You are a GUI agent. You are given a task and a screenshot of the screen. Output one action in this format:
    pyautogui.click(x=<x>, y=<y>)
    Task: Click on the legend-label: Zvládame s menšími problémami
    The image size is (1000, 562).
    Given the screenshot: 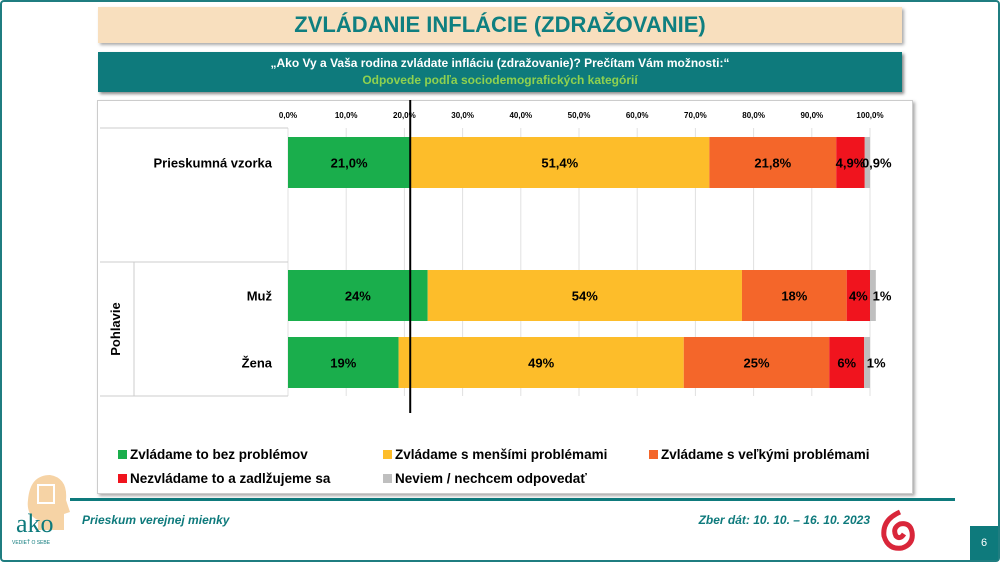 What is the action you would take?
    pyautogui.click(x=501, y=454)
    